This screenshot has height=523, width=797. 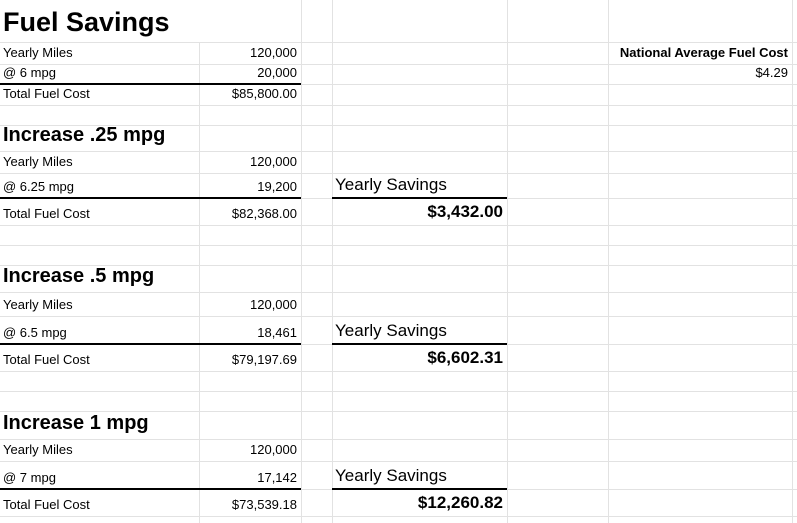 What do you see at coordinates (264, 214) in the screenshot?
I see `cell-total-fuel-cost-value: $82,368.00` at bounding box center [264, 214].